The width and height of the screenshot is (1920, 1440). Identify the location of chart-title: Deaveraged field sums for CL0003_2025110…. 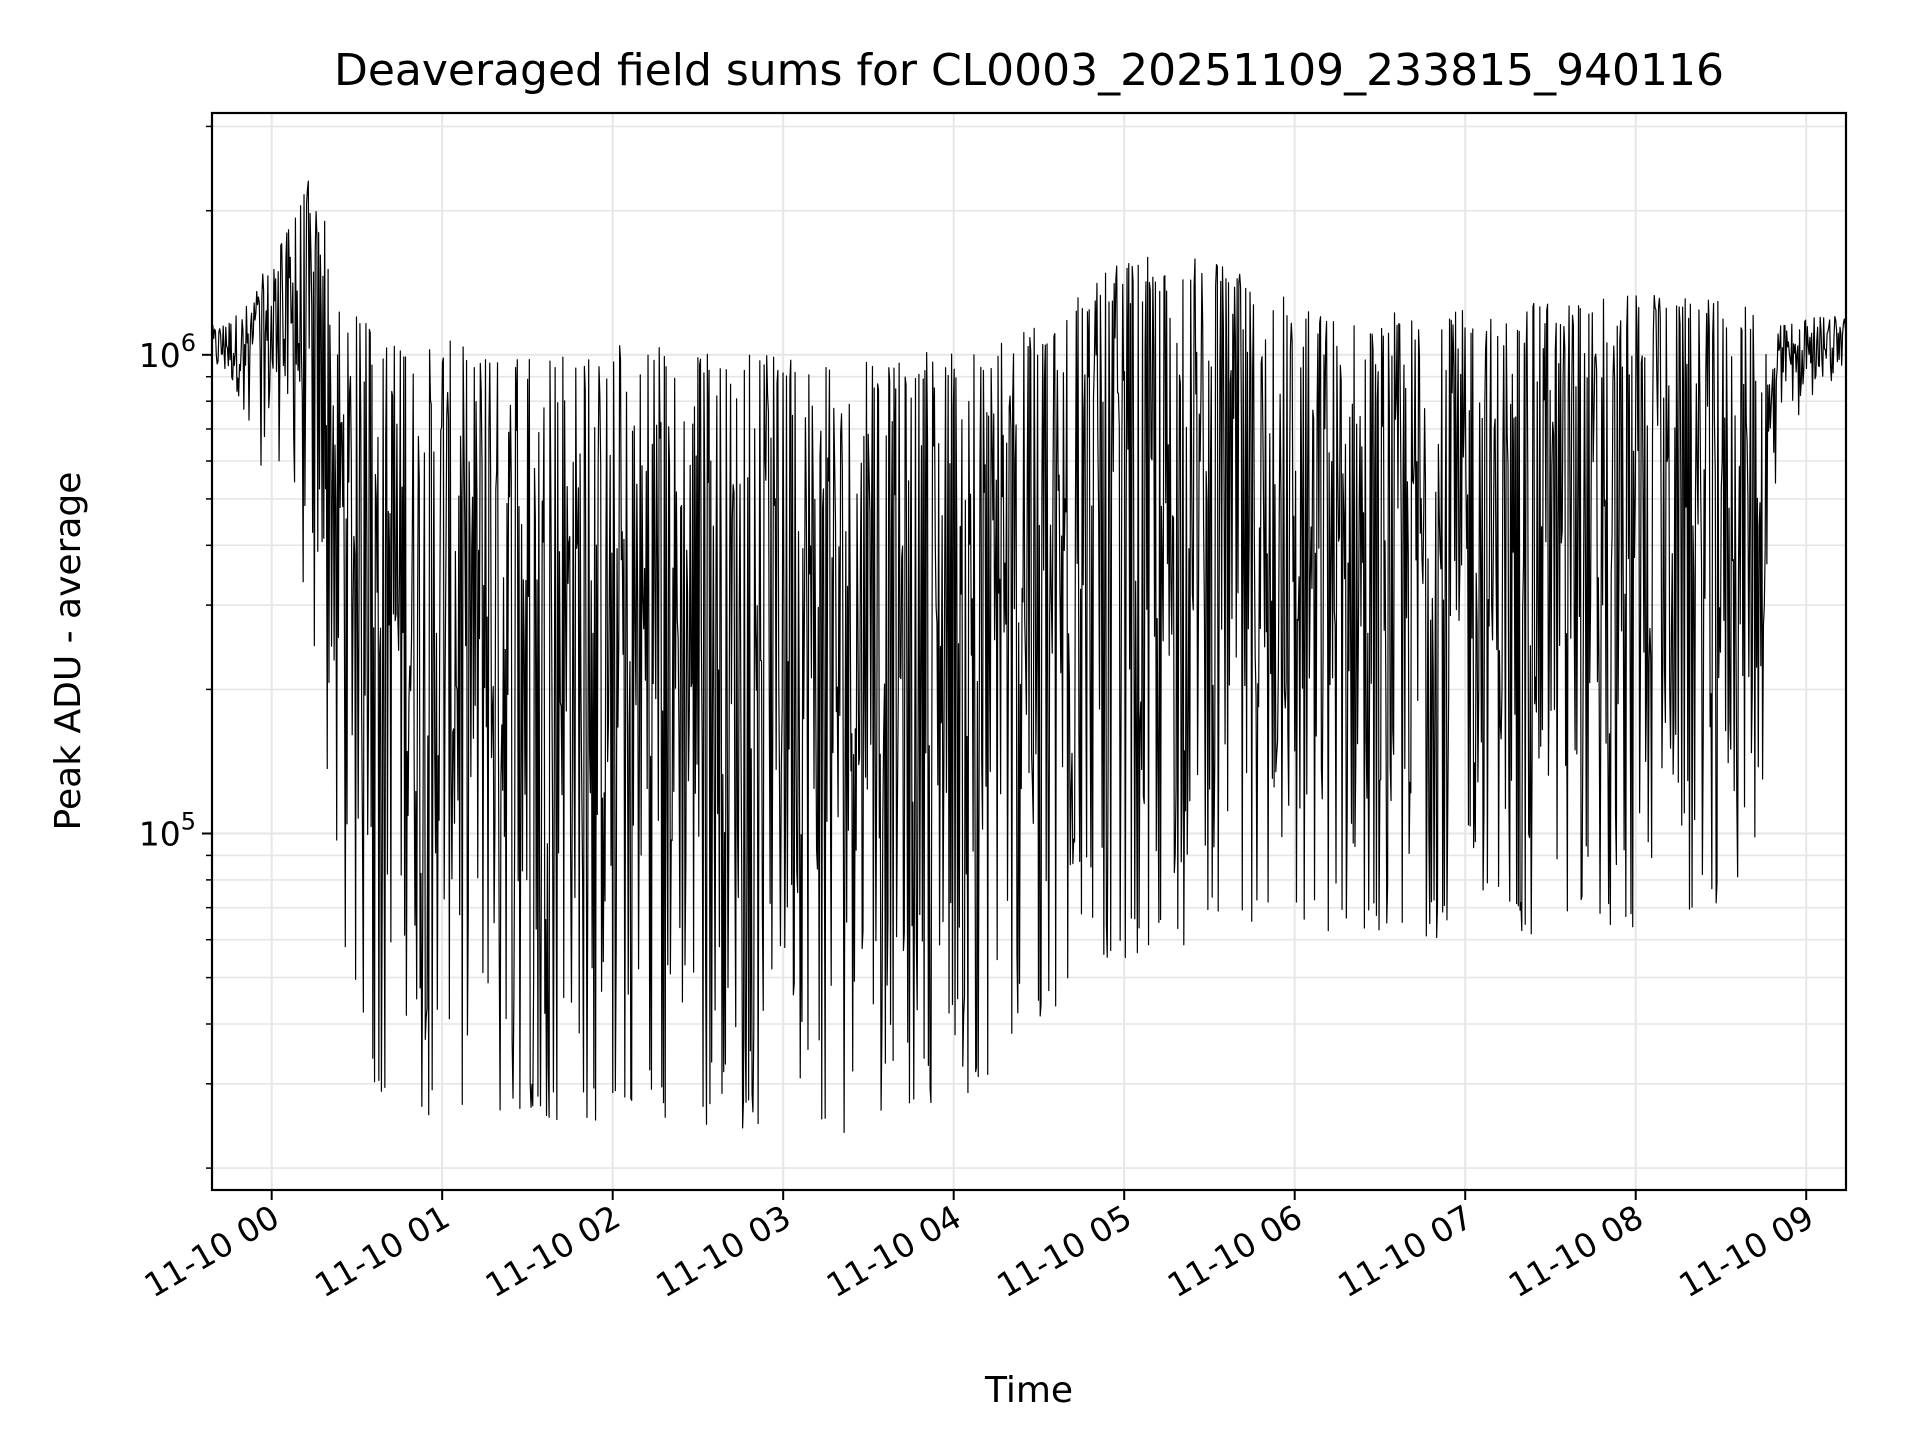
(1029, 70).